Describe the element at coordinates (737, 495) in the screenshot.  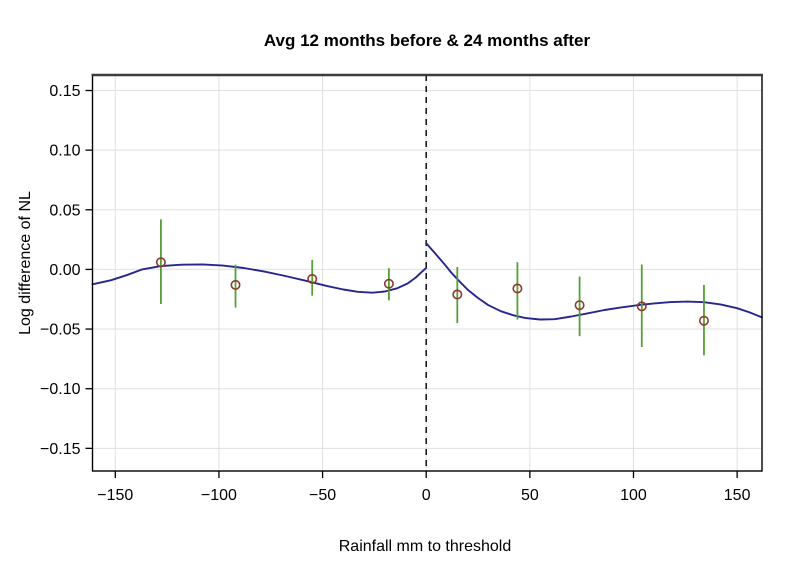
I see `x-tick-label: 150` at that location.